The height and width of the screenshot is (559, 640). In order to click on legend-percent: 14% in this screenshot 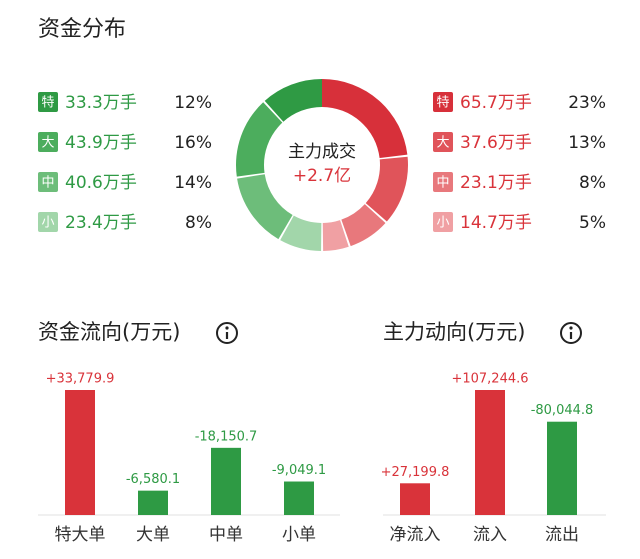, I will do `click(193, 183)`.